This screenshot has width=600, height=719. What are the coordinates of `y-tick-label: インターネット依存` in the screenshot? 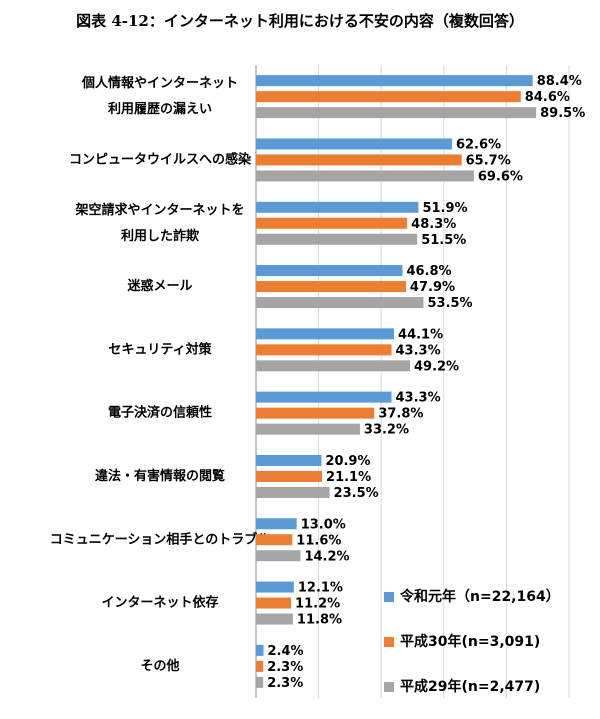 It's located at (159, 603).